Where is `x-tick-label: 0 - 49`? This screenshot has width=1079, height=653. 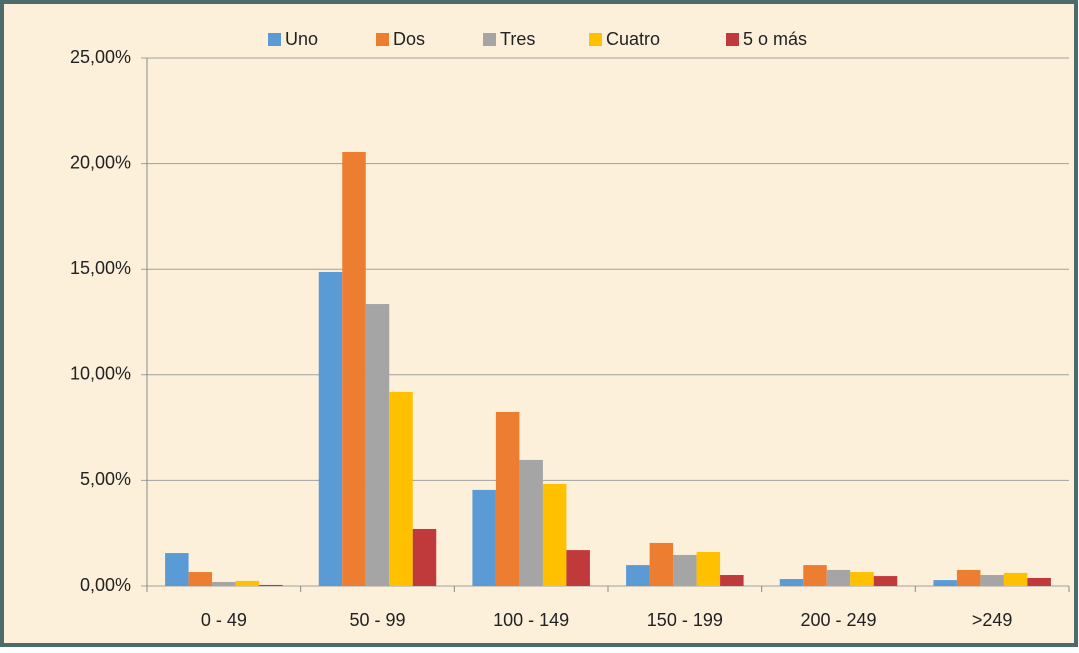 x-tick-label: 0 - 49 is located at coordinates (224, 620).